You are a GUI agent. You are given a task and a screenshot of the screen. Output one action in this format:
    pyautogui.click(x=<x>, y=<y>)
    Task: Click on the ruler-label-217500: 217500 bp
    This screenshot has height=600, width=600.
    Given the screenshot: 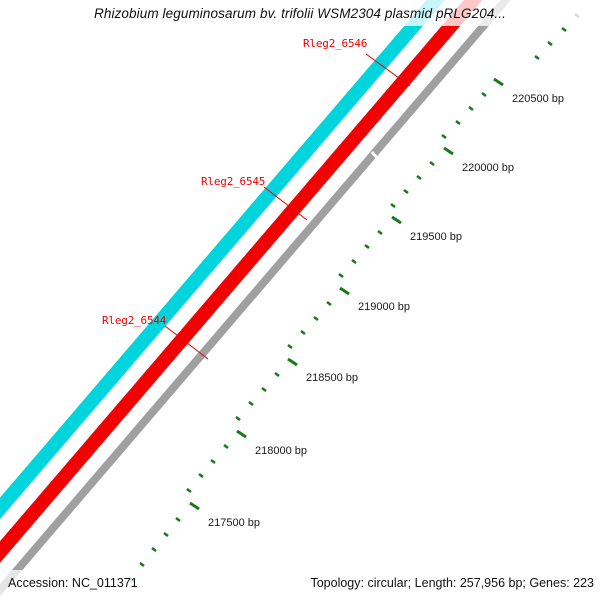 What is the action you would take?
    pyautogui.click(x=234, y=523)
    